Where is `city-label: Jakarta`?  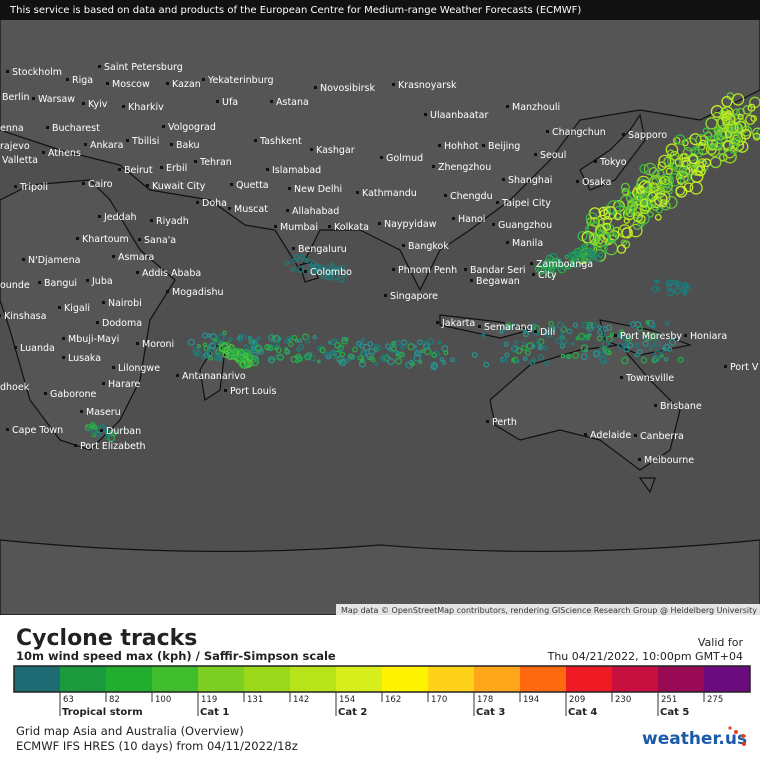
city-label: Jakarta is located at coordinates (458, 323).